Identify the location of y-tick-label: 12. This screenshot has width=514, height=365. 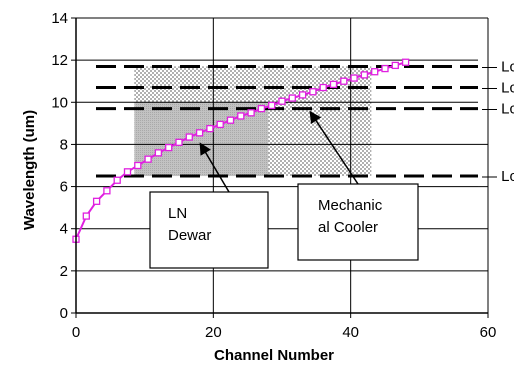
(59, 60).